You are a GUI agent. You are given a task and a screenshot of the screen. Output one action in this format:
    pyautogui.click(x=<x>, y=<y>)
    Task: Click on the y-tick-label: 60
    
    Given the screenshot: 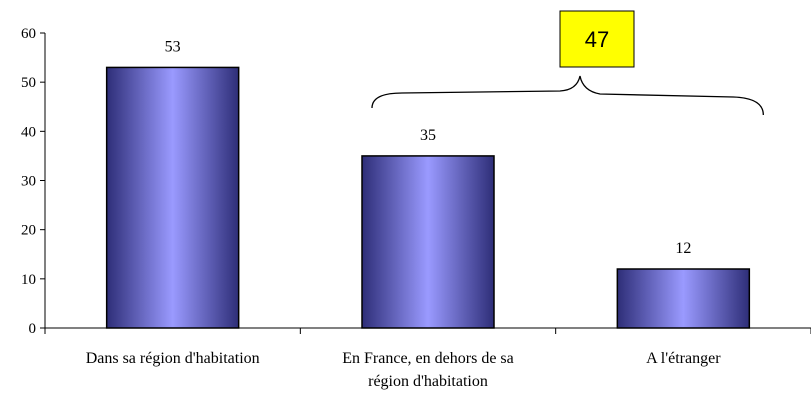 What is the action you would take?
    pyautogui.click(x=28, y=34)
    